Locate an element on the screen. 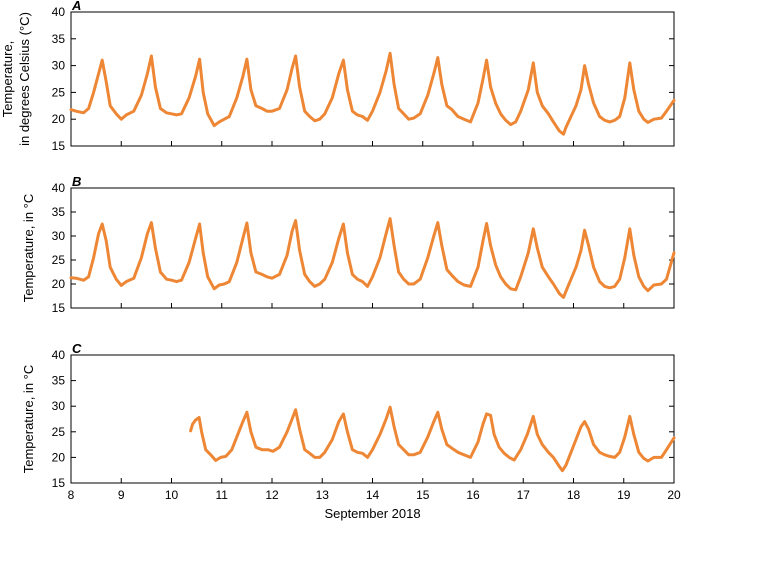 The height and width of the screenshot is (572, 760). x-tick-label-8: 8 is located at coordinates (71, 495).